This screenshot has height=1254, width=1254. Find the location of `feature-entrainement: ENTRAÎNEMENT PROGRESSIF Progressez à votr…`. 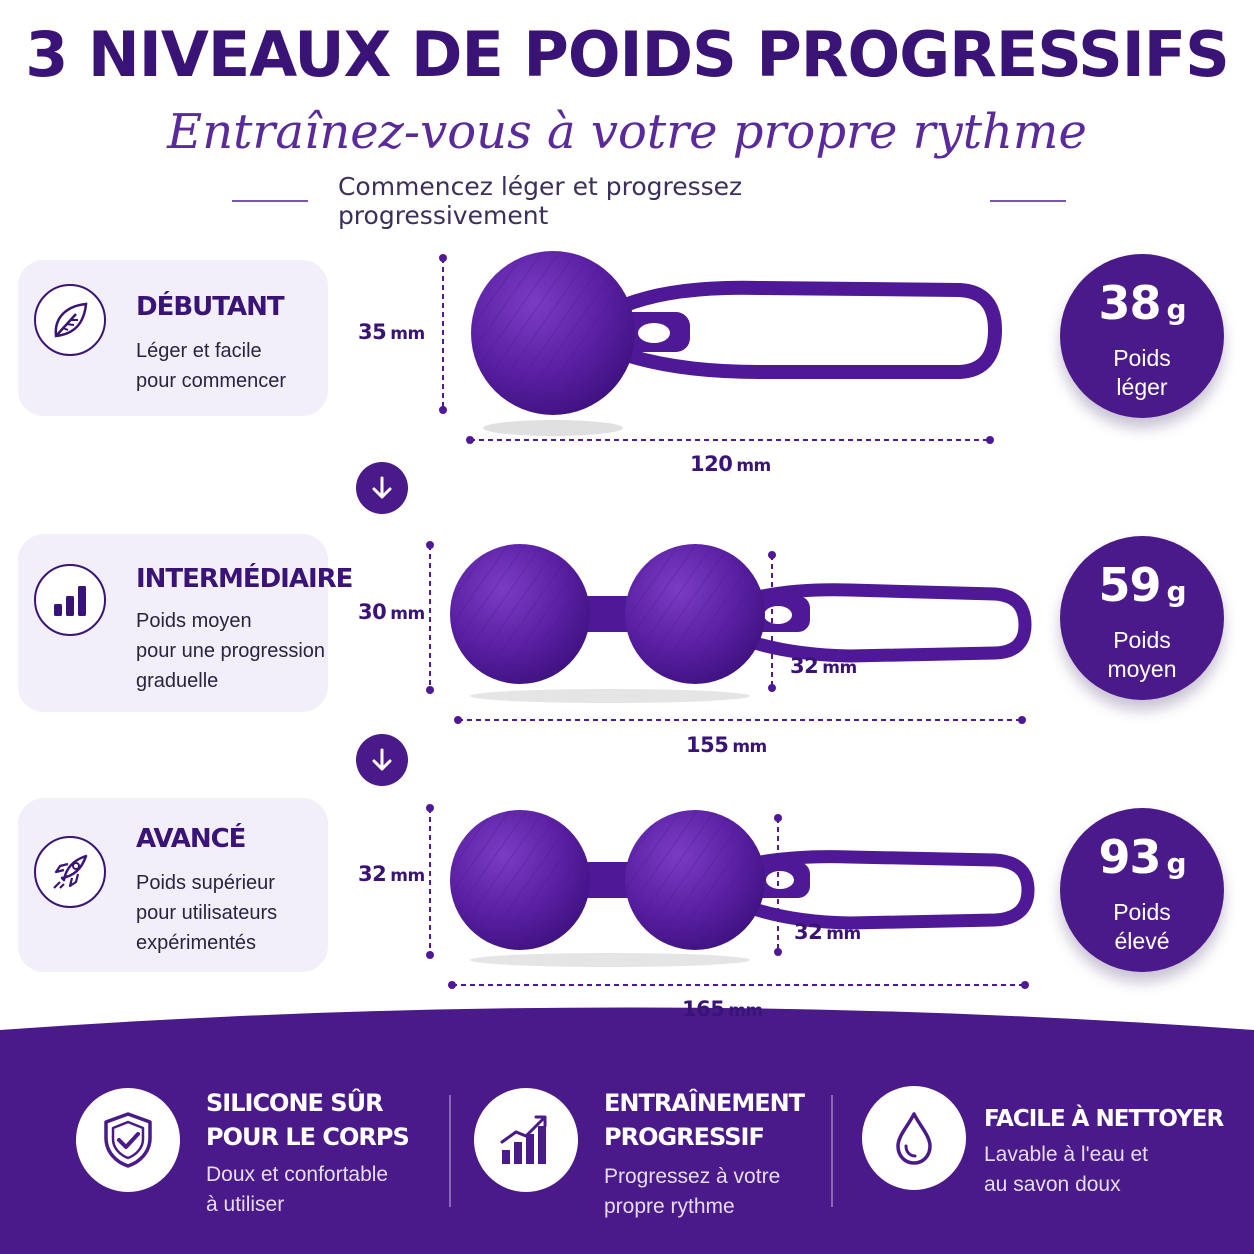

feature-entrainement: ENTRAÎNEMENT PROGRESSIF Progressez à votr… is located at coordinates (649, 1153).